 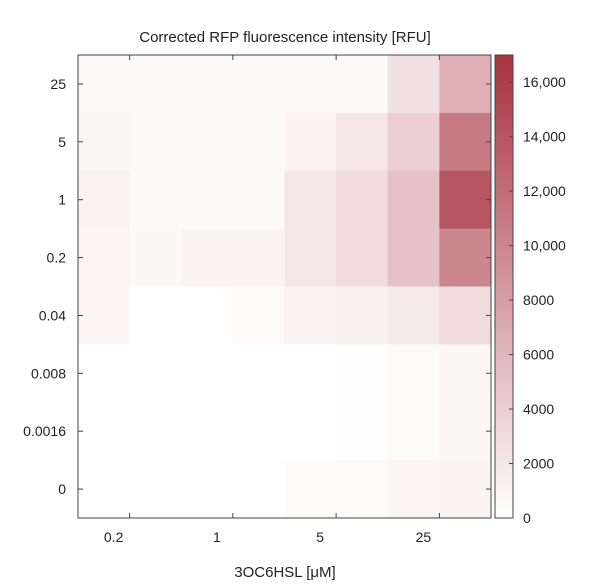 What do you see at coordinates (217, 537) in the screenshot?
I see `x-tick-label: 1` at bounding box center [217, 537].